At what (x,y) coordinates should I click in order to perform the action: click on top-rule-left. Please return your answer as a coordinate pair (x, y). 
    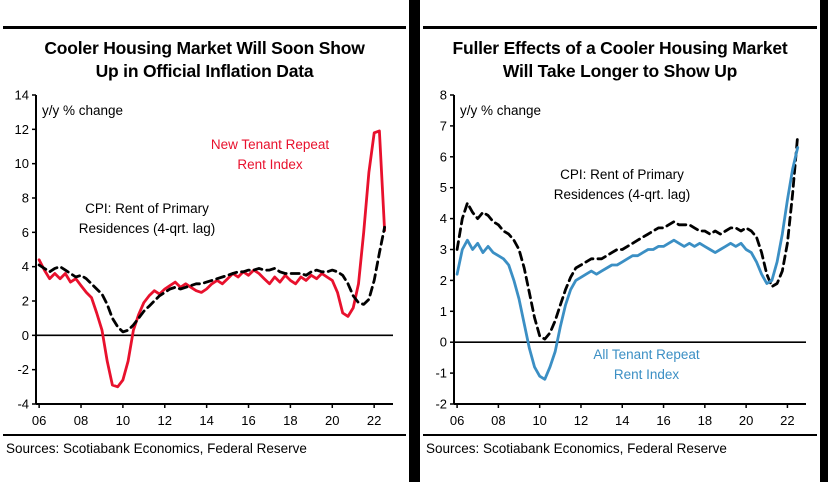
    Looking at the image, I should click on (204, 27).